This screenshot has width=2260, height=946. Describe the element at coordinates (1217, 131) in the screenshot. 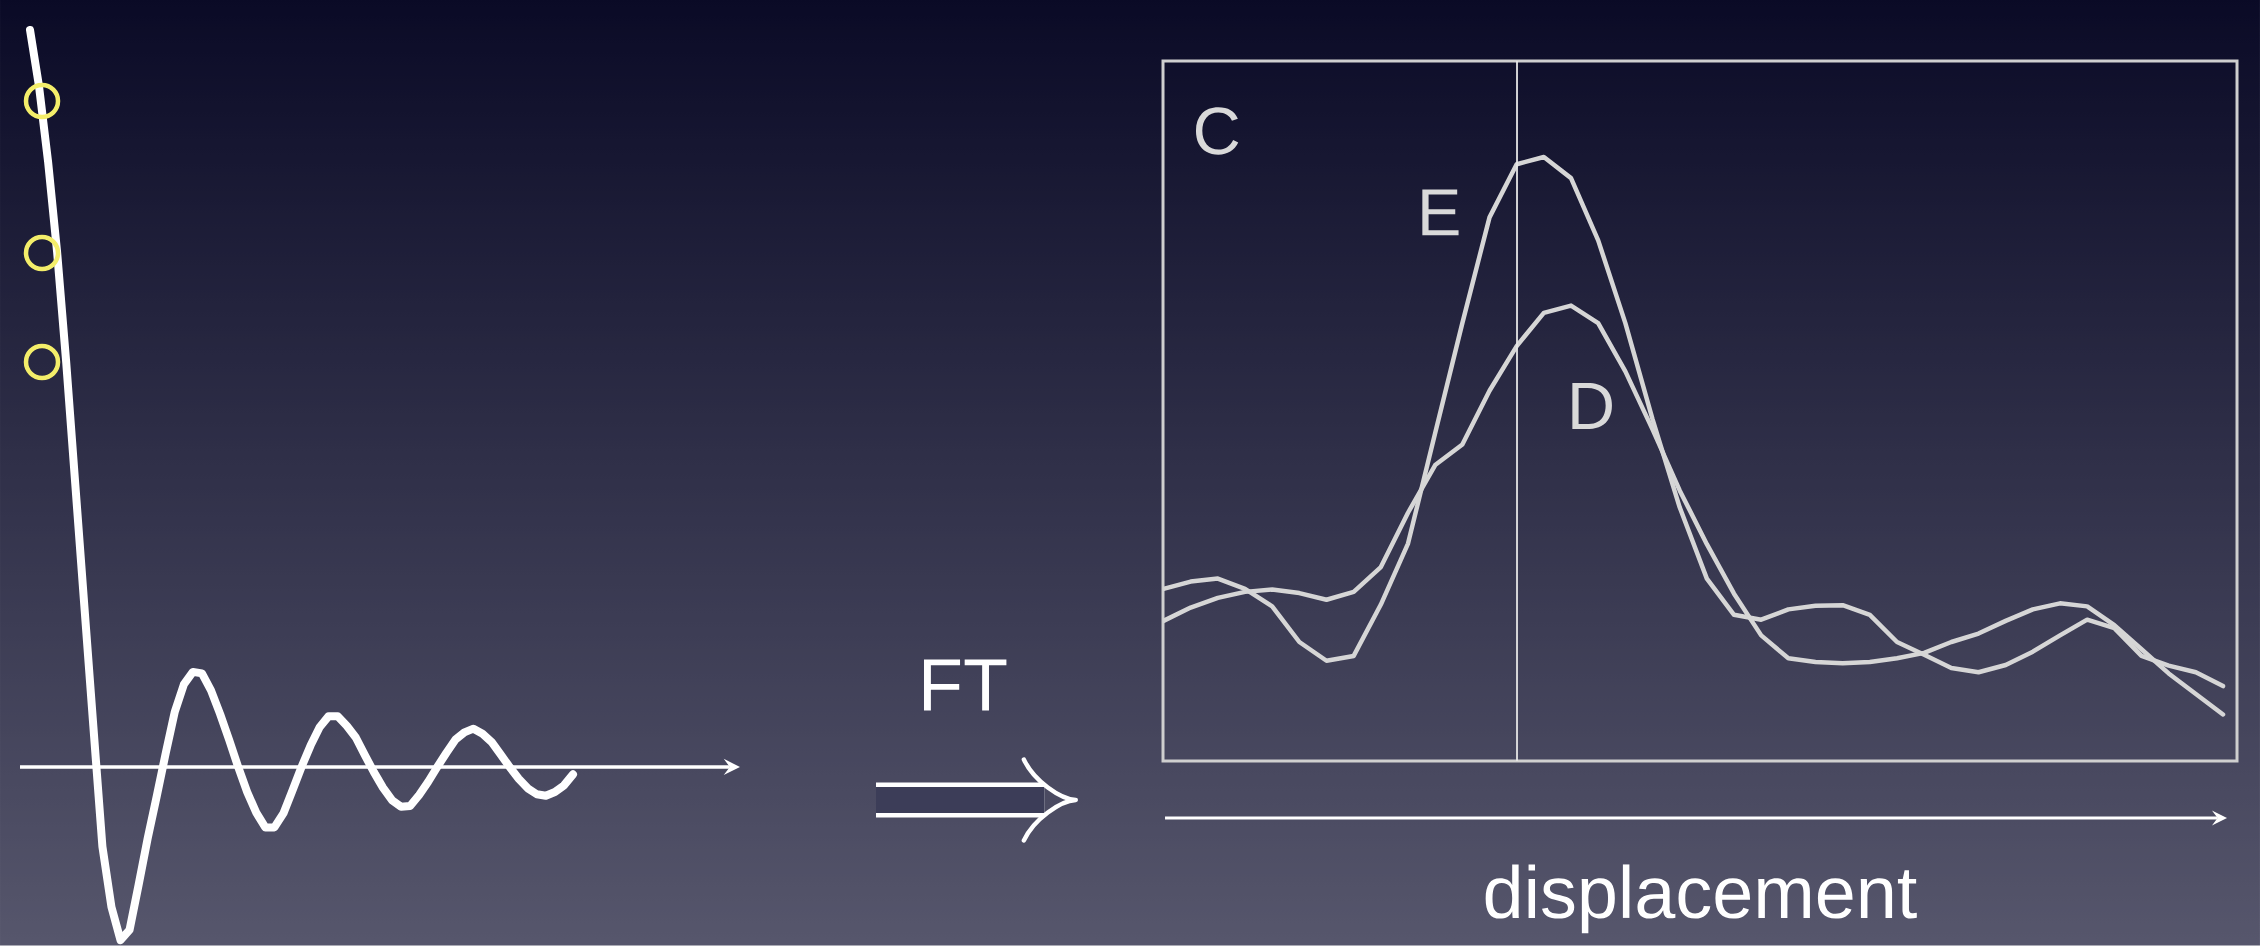

I see `text: C` at that location.